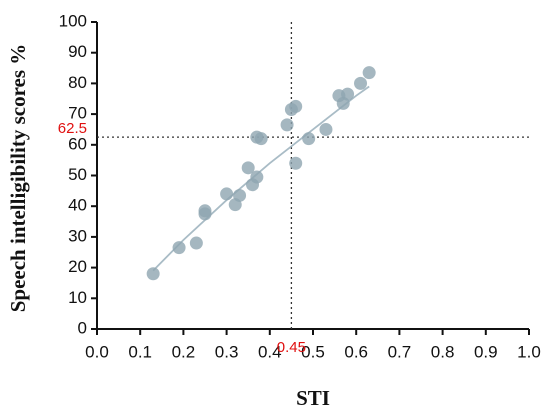  What do you see at coordinates (77, 235) in the screenshot?
I see `y-tick-label: 30` at bounding box center [77, 235].